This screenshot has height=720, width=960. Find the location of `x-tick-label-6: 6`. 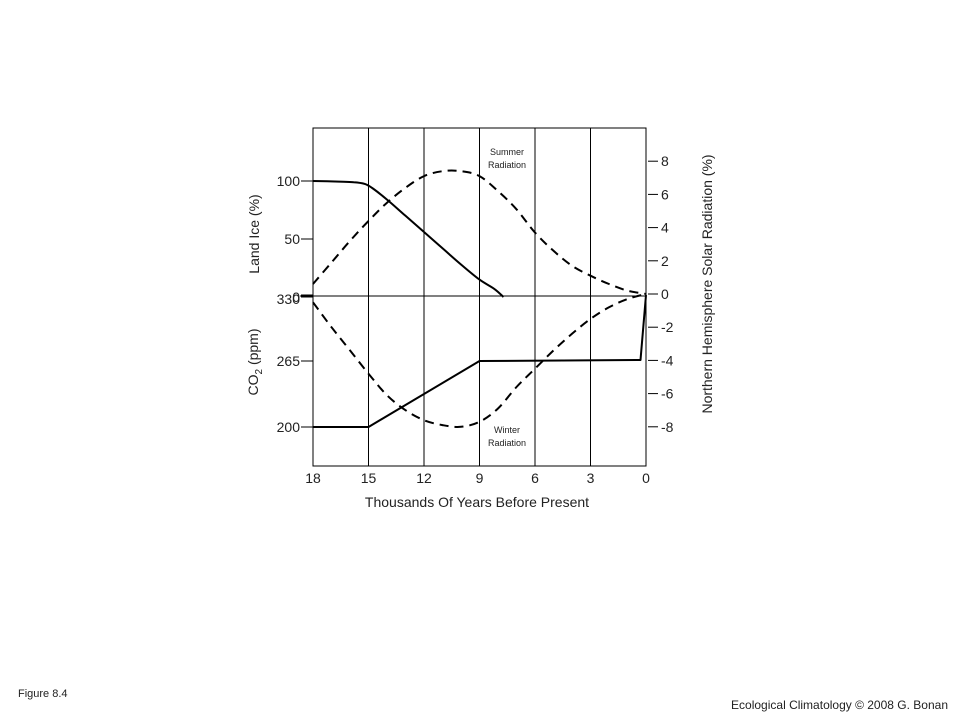

x-tick-label-6: 6 is located at coordinates (535, 478).